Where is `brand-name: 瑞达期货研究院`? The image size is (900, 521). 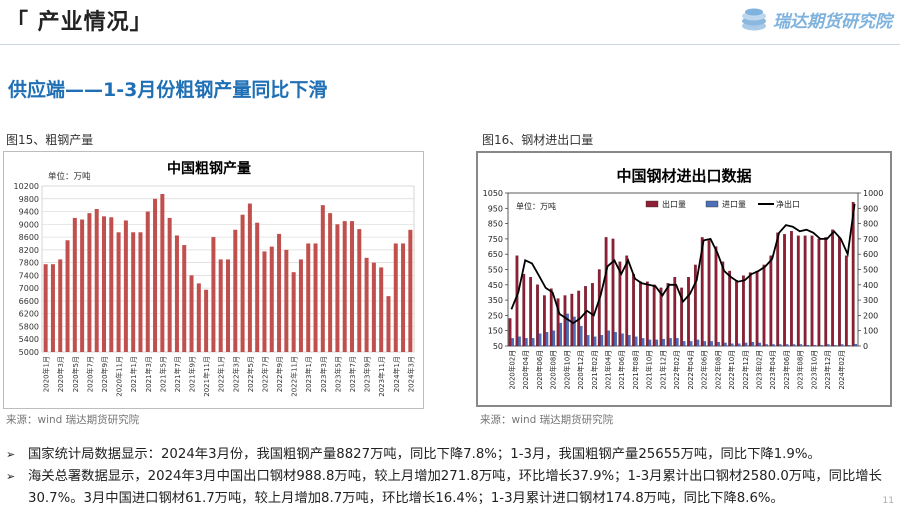 brand-name: 瑞达期货研究院 is located at coordinates (832, 21).